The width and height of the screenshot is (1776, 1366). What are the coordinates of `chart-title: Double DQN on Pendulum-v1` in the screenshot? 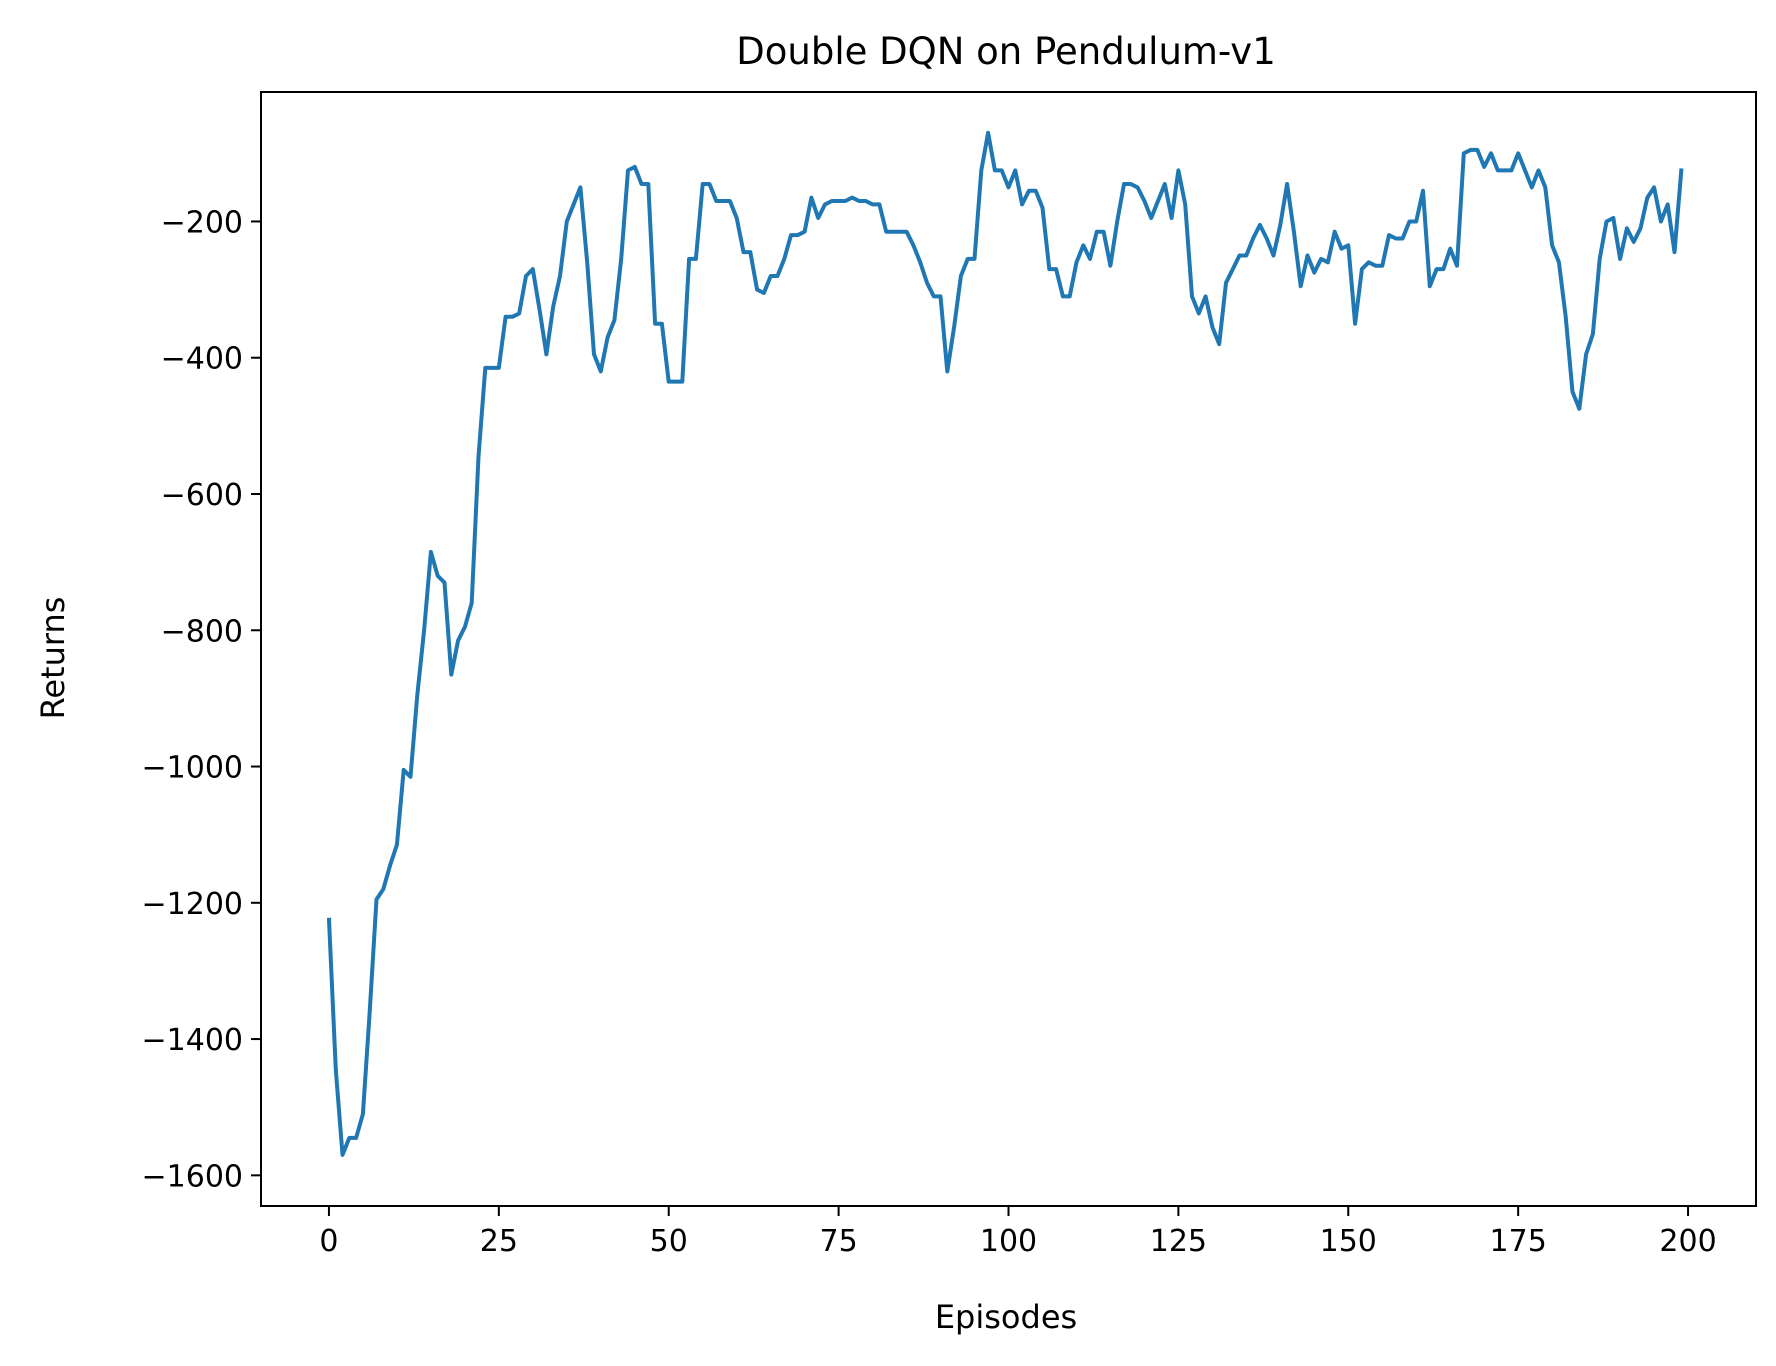 It's located at (1005, 51).